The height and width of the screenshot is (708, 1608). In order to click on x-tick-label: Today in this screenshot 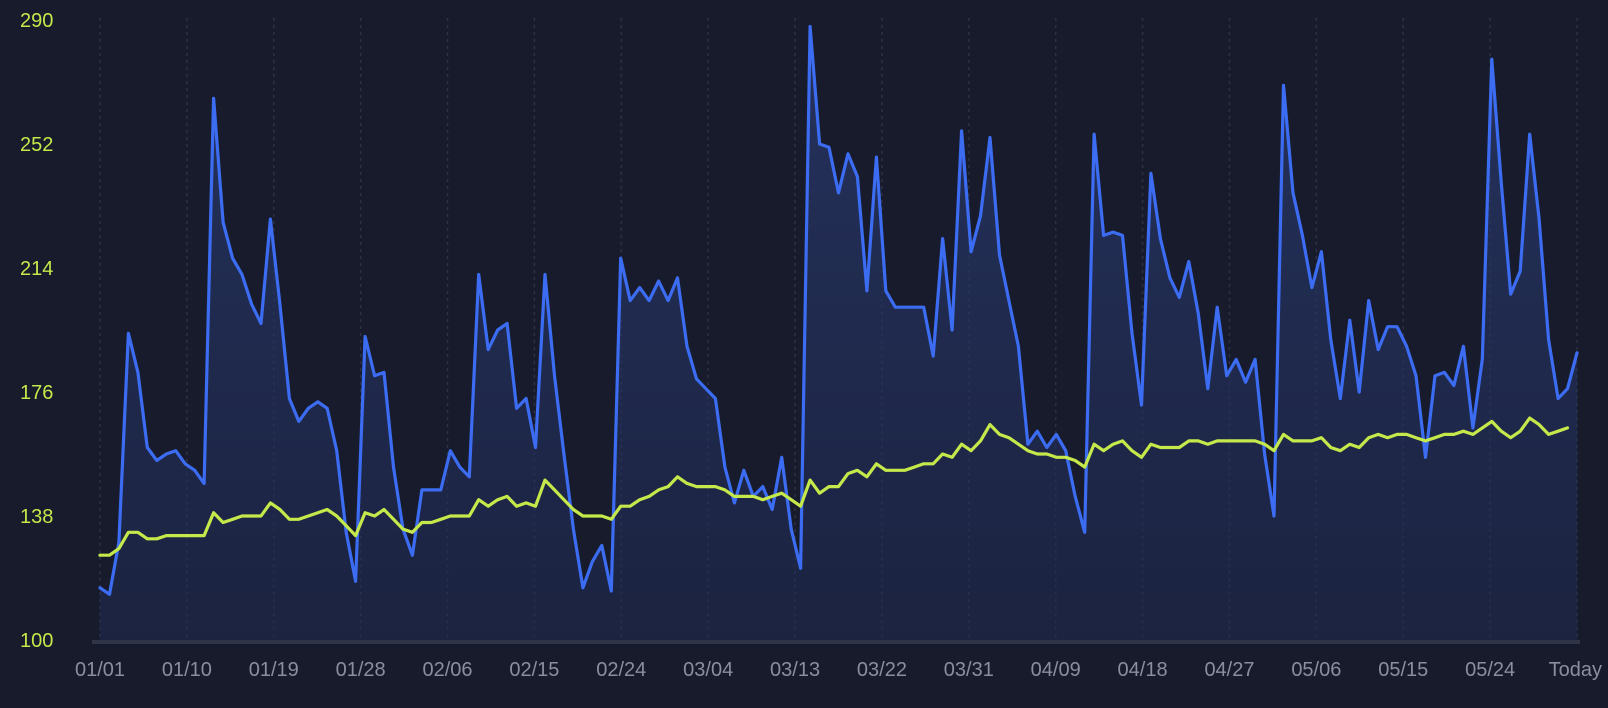, I will do `click(1575, 670)`.